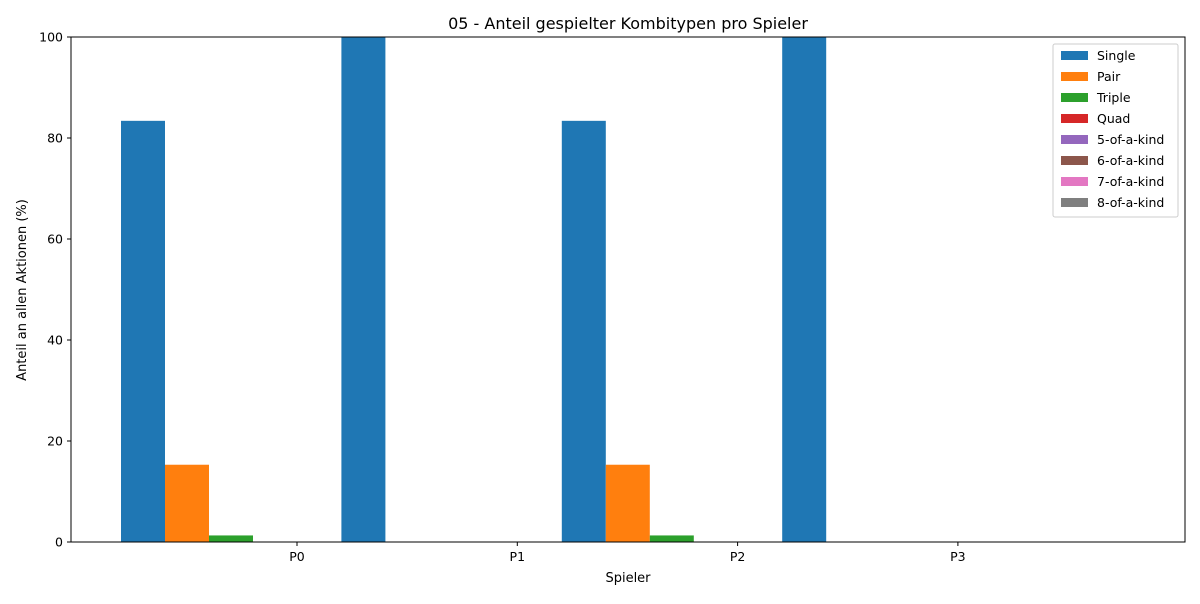 This screenshot has width=1200, height=604. I want to click on y-tick-label: 40, so click(55, 340).